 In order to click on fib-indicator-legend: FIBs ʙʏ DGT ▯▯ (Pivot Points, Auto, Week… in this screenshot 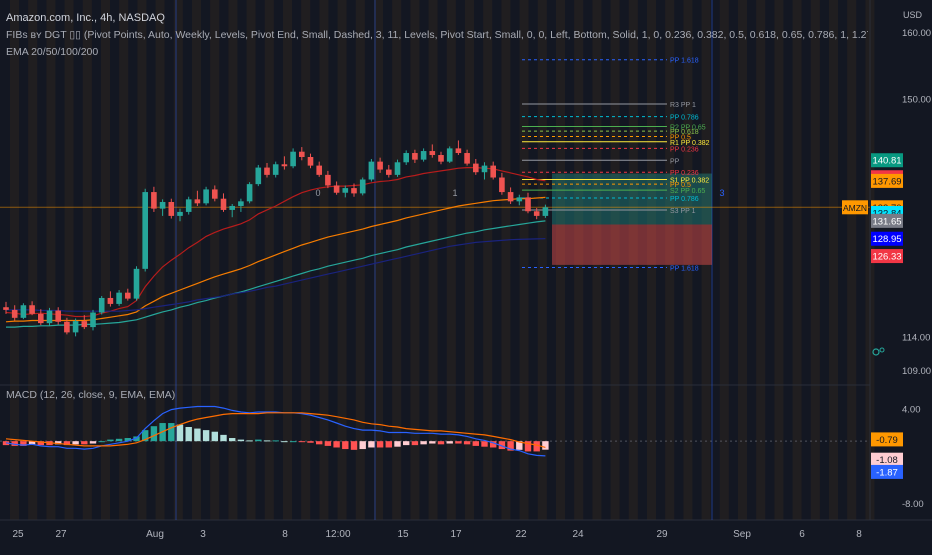, I will do `click(437, 35)`.